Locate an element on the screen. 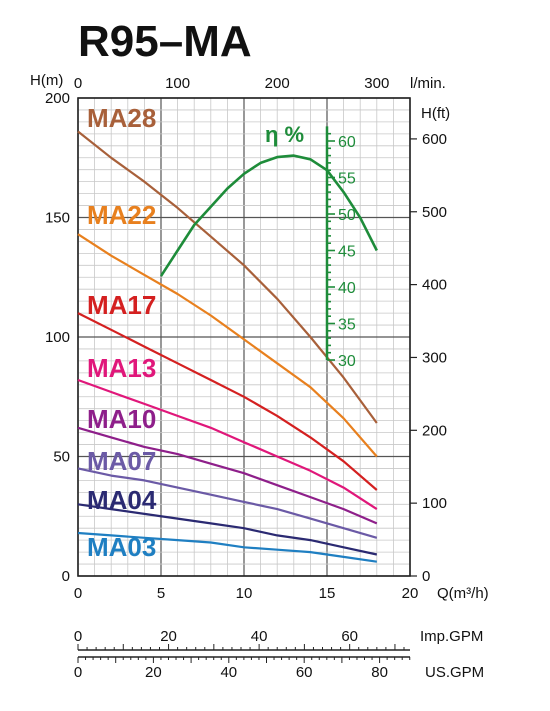 The image size is (550, 711). efficiency-tick-label: 35 is located at coordinates (347, 325).